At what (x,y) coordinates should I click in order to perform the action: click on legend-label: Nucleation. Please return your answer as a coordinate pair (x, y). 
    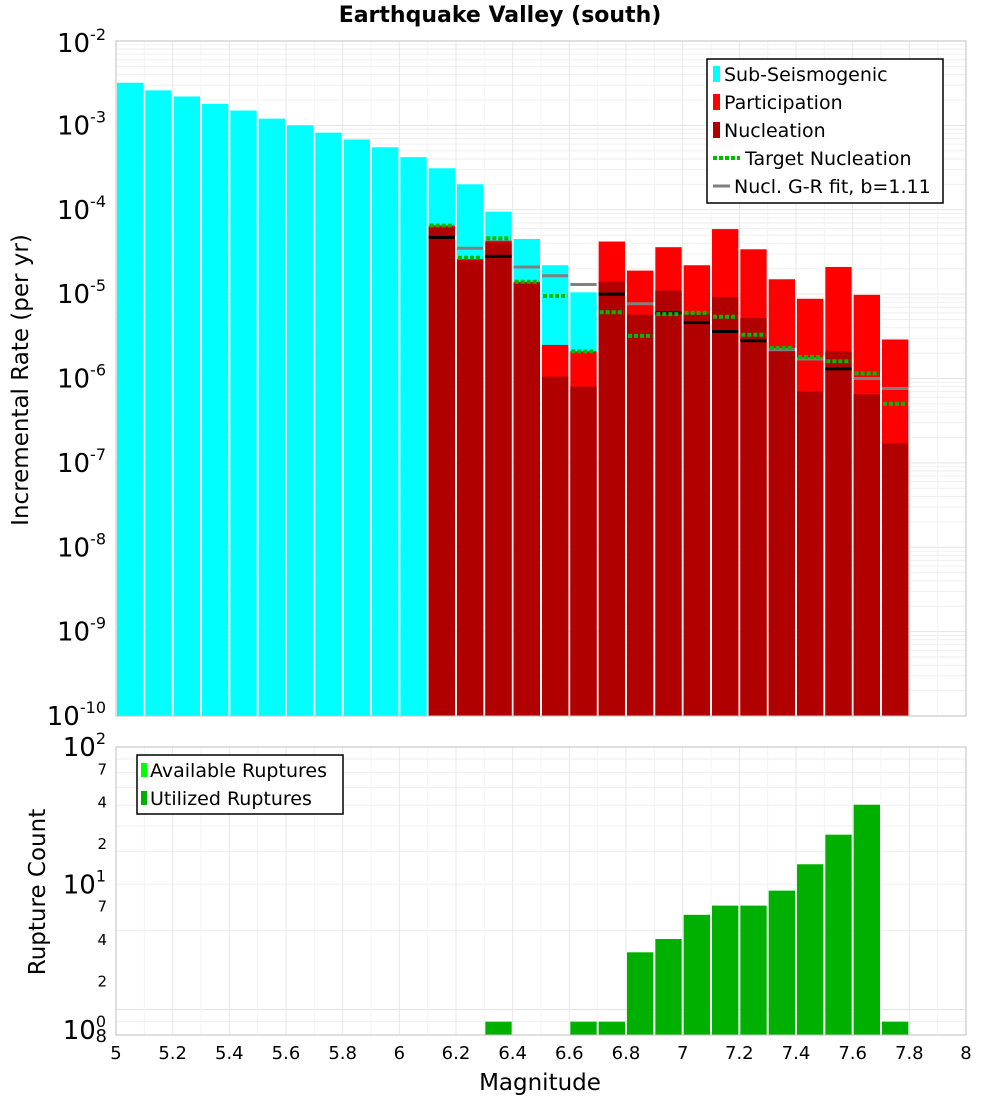
    Looking at the image, I should click on (775, 131).